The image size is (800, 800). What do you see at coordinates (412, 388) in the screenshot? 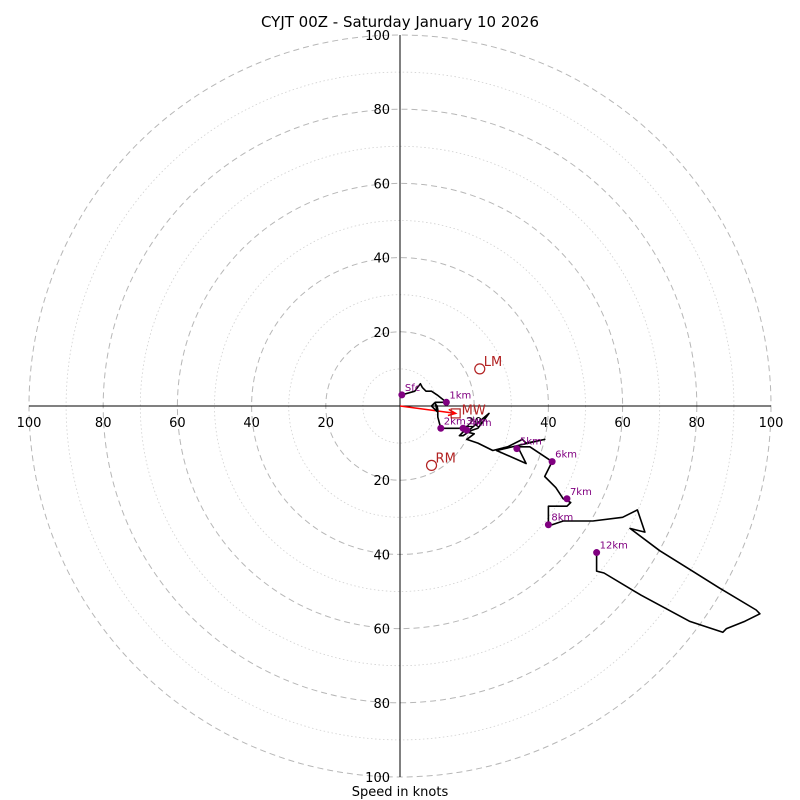
I see `height-marker-label: Sfc` at bounding box center [412, 388].